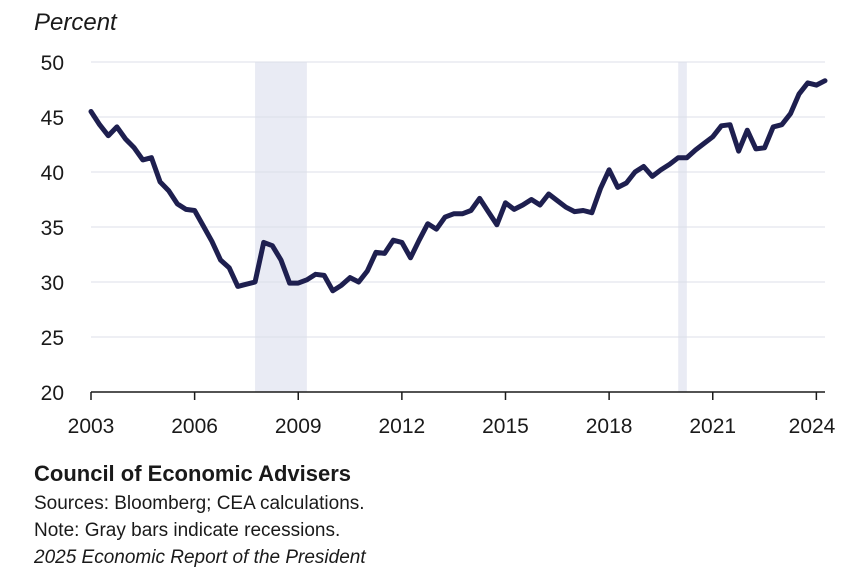 This screenshot has height=588, width=861. Describe the element at coordinates (812, 426) in the screenshot. I see `x-tick-label-2024: 2024` at that location.